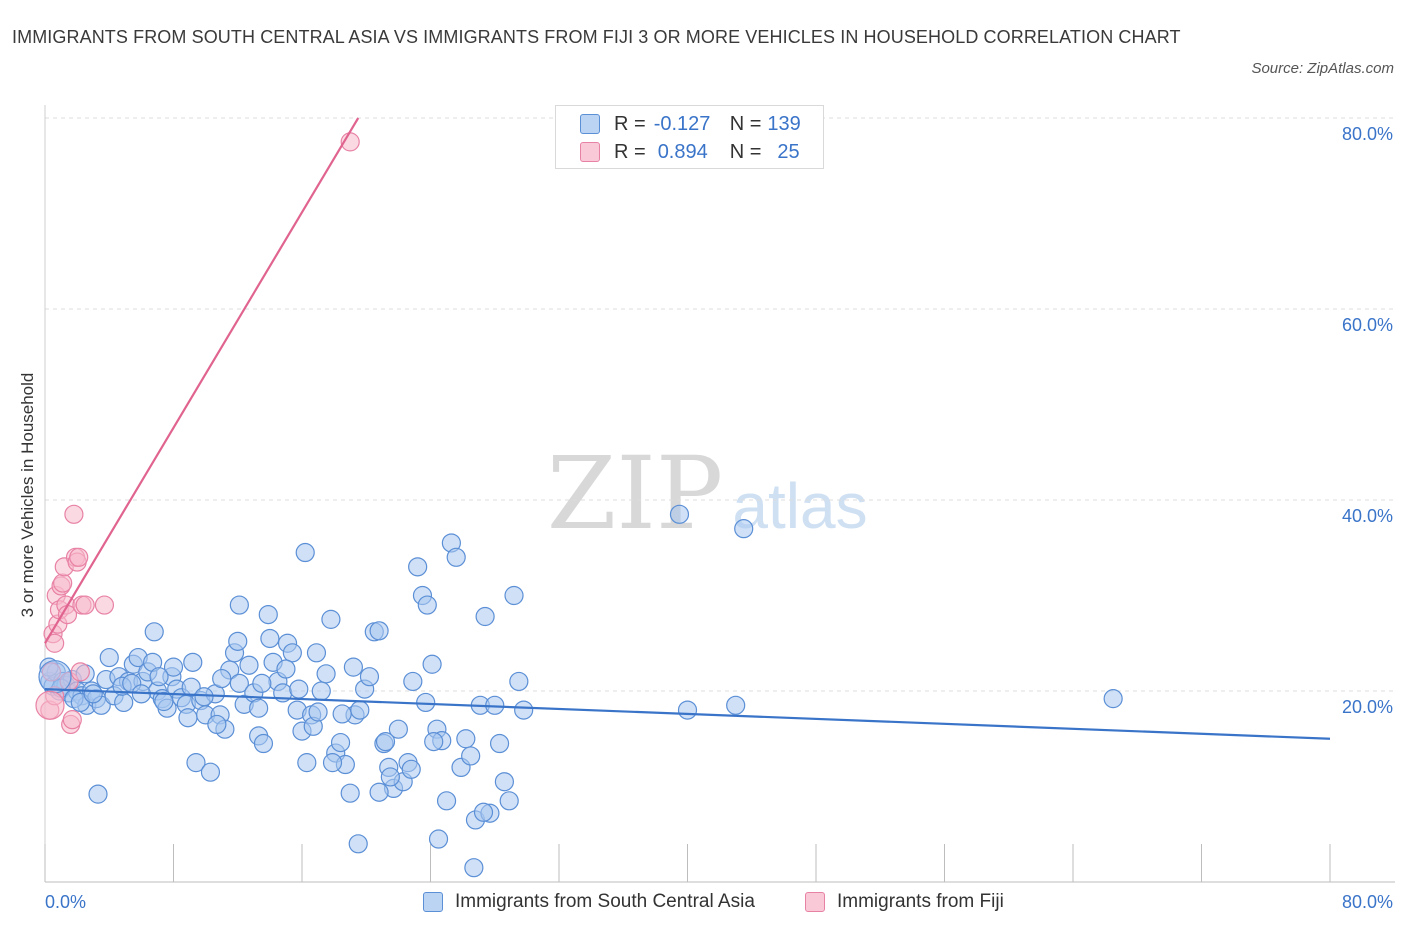 This screenshot has height=930, width=1406. Describe the element at coordinates (1367, 325) in the screenshot. I see `y-tick-label: 60.0%` at that location.